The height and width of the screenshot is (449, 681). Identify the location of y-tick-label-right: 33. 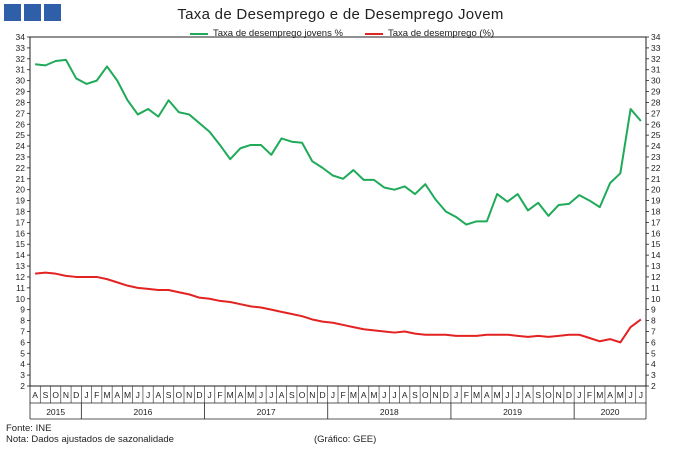
(656, 48).